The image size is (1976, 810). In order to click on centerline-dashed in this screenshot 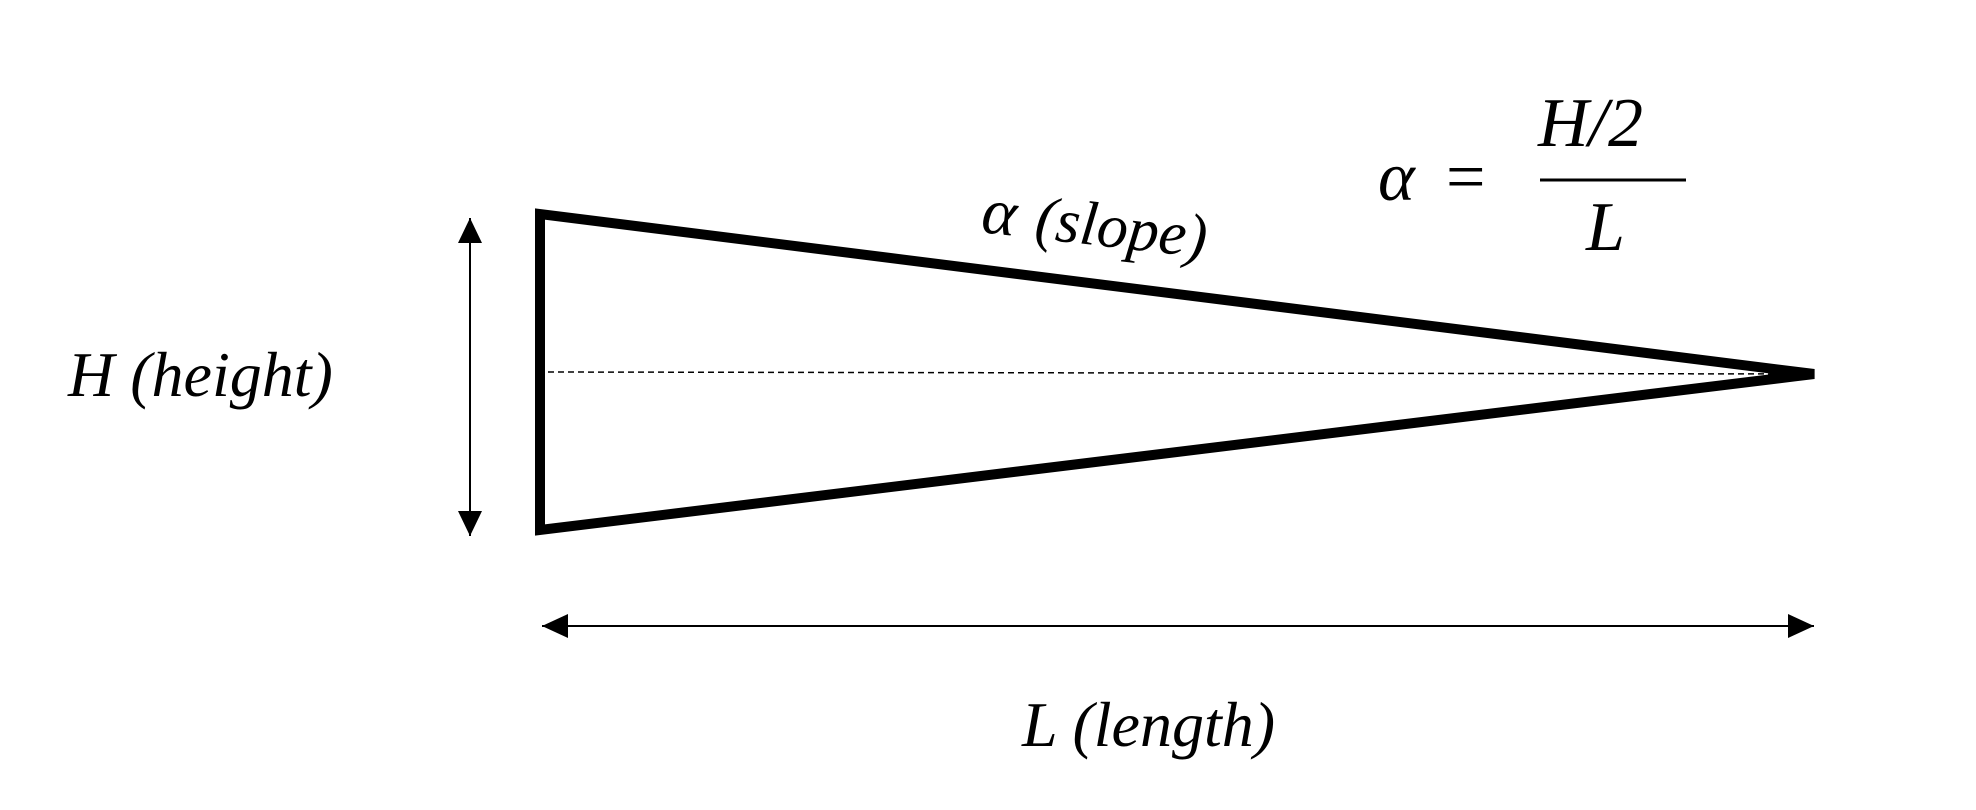, I will do `click(1177, 373)`.